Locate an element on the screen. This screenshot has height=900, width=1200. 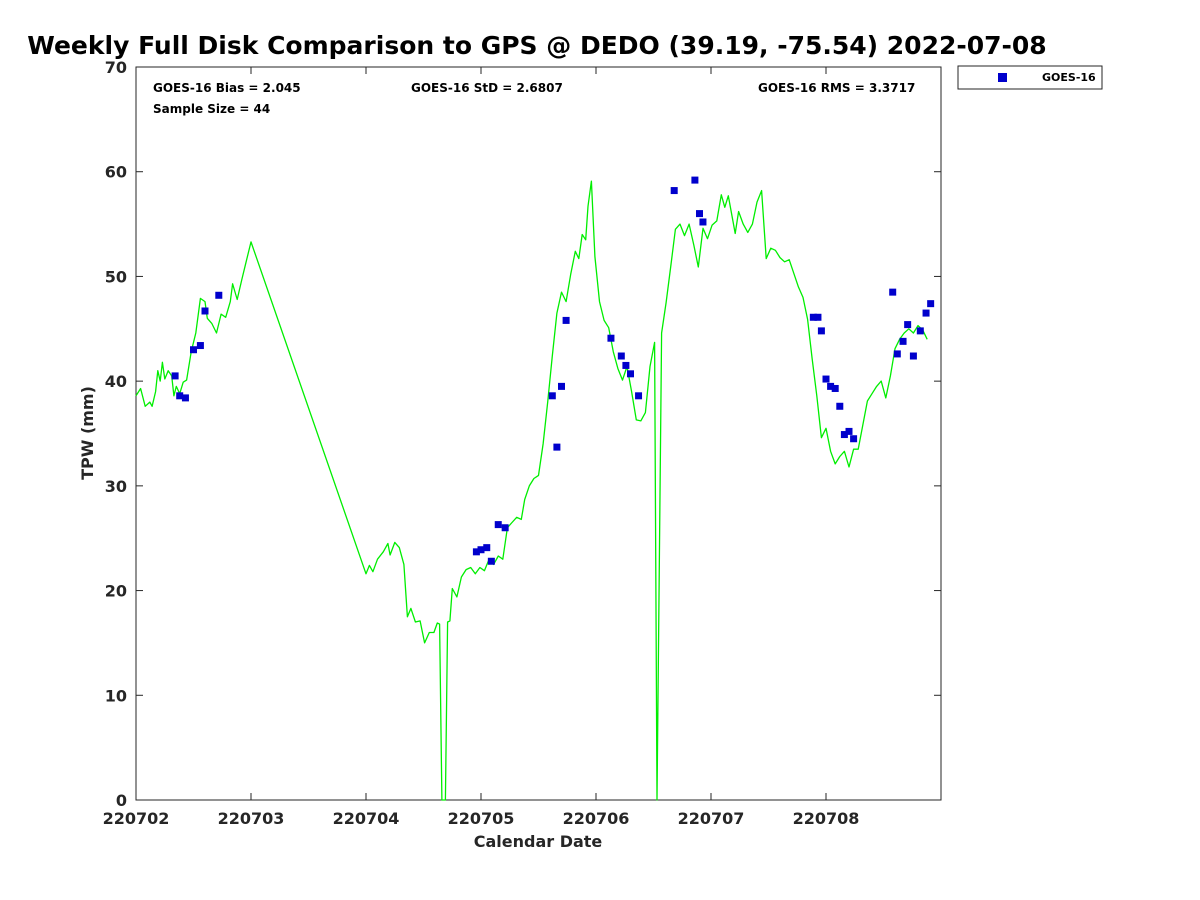
x-tick-label: 220704 is located at coordinates (366, 818).